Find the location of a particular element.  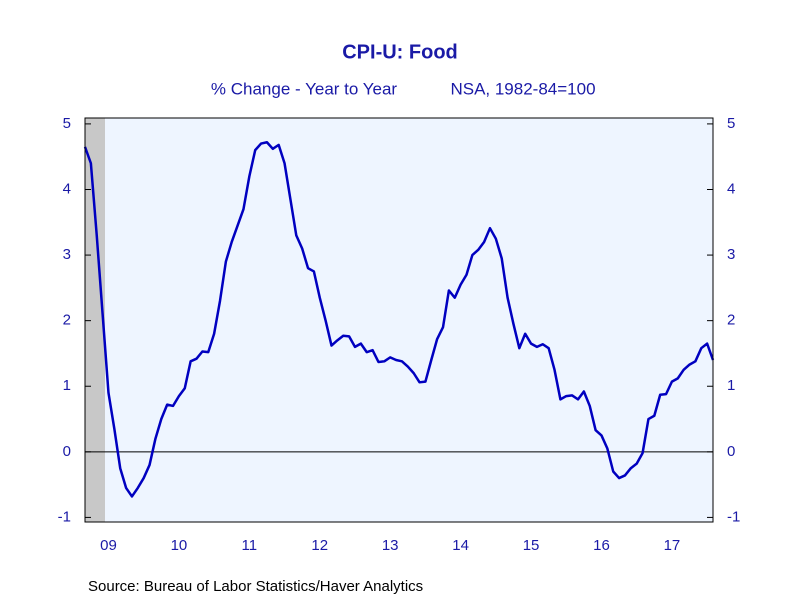

subtitle: % Change - Year to Year is located at coordinates (304, 88).